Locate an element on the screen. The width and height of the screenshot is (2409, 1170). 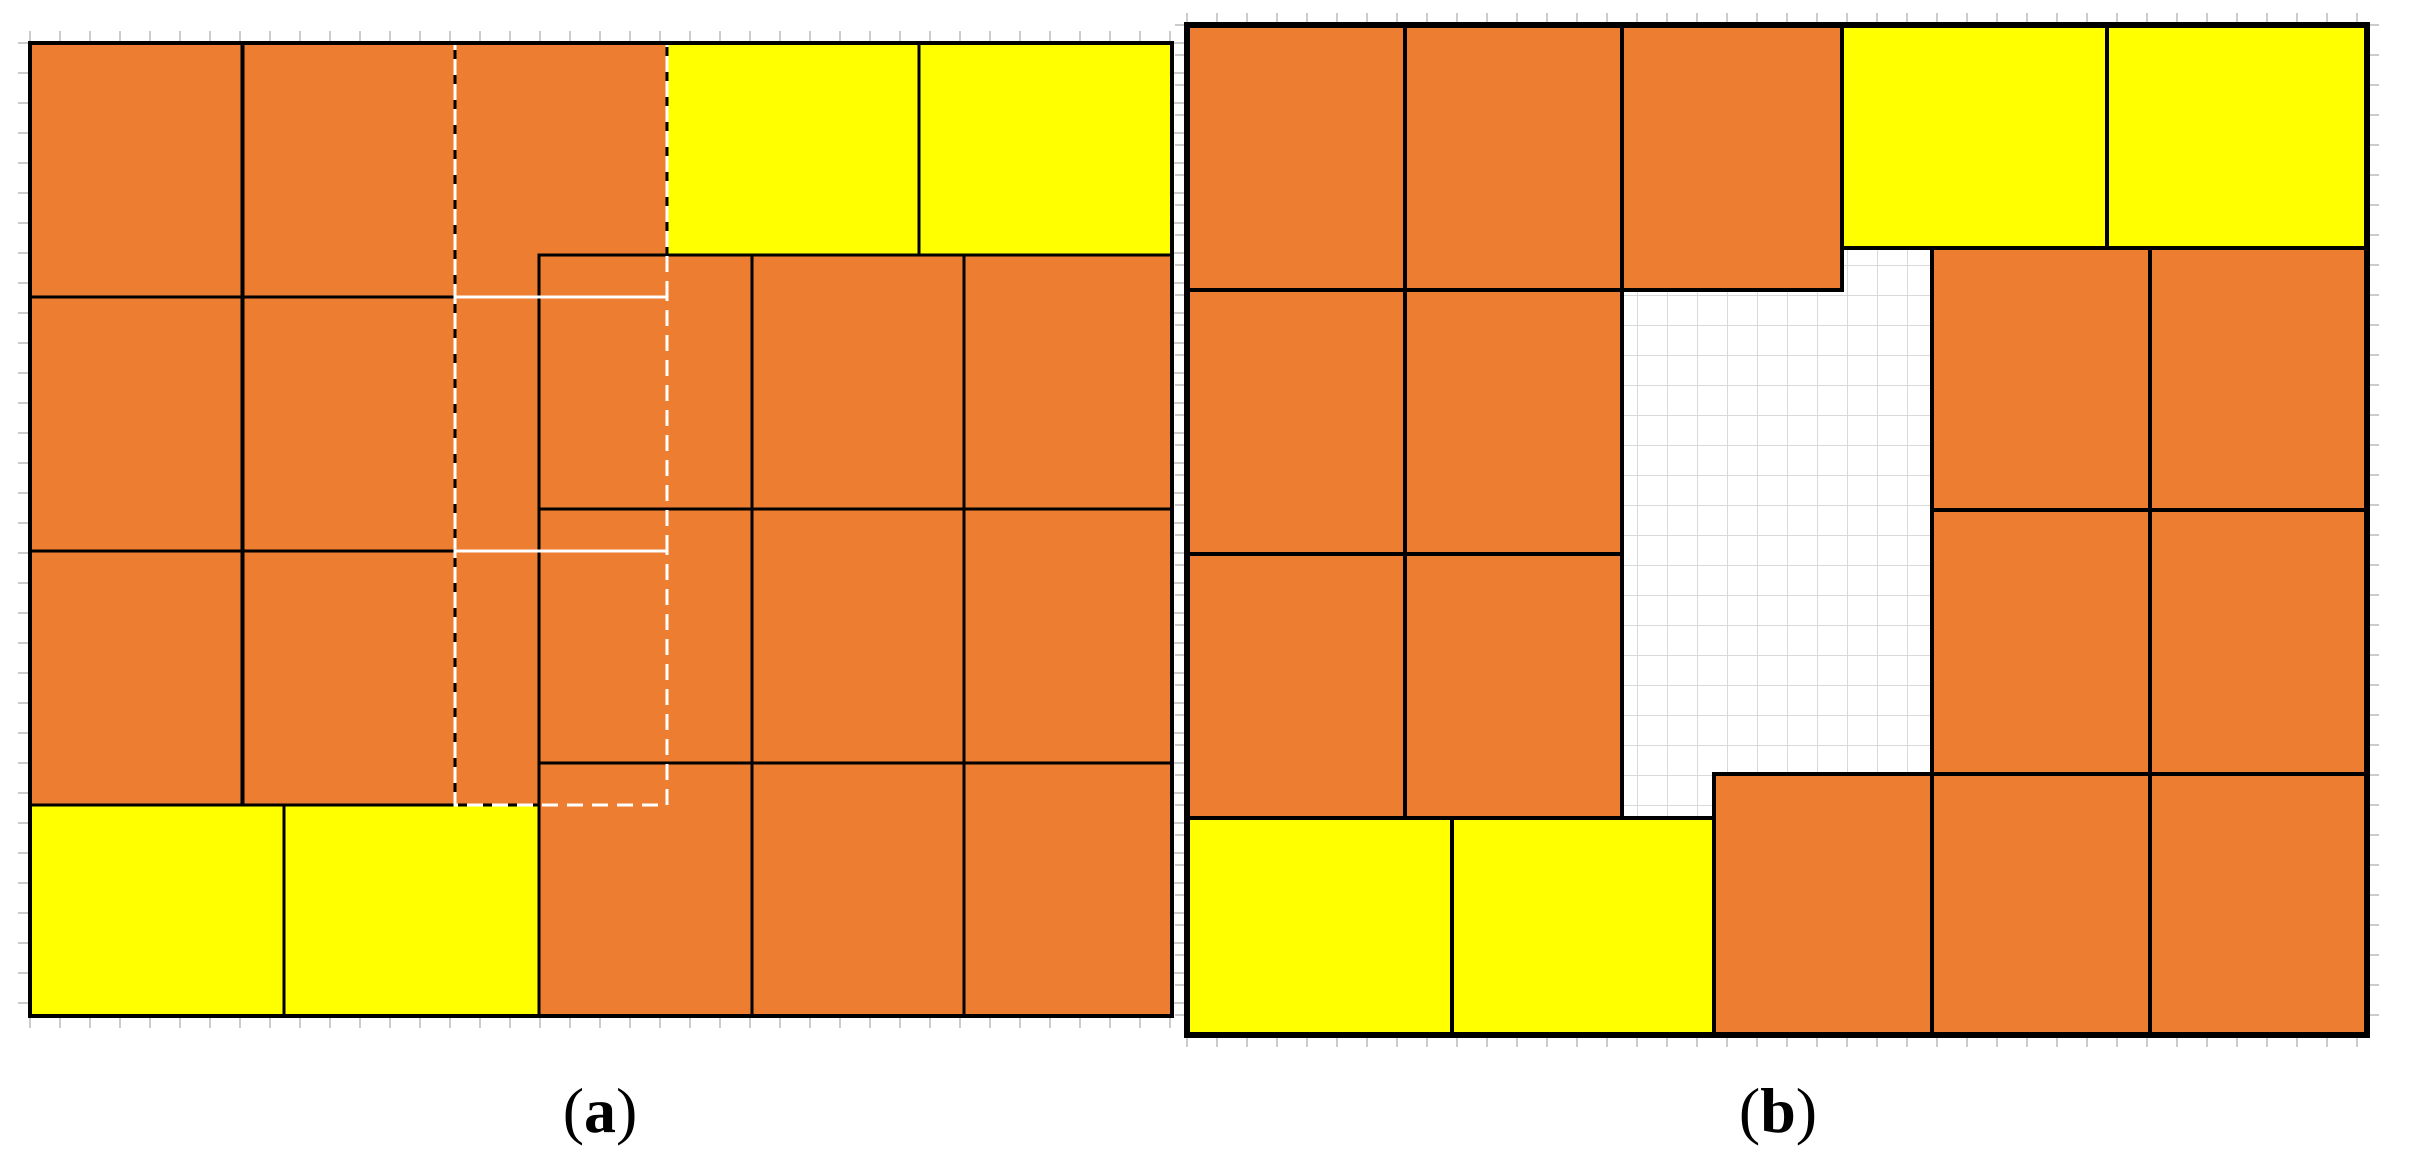
panel-b-grid-gap is located at coordinates (1777, 533).